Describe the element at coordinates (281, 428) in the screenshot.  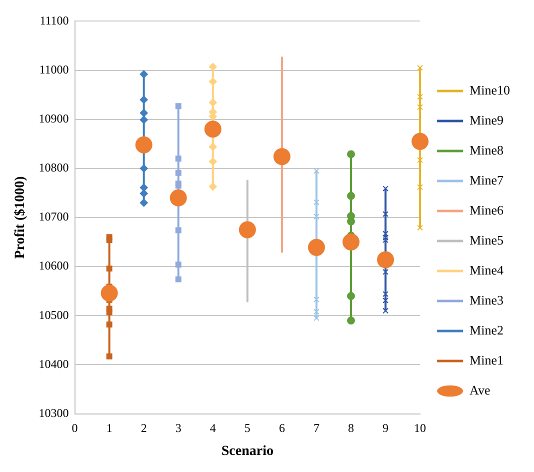
I see `x-tick-label: 6` at that location.